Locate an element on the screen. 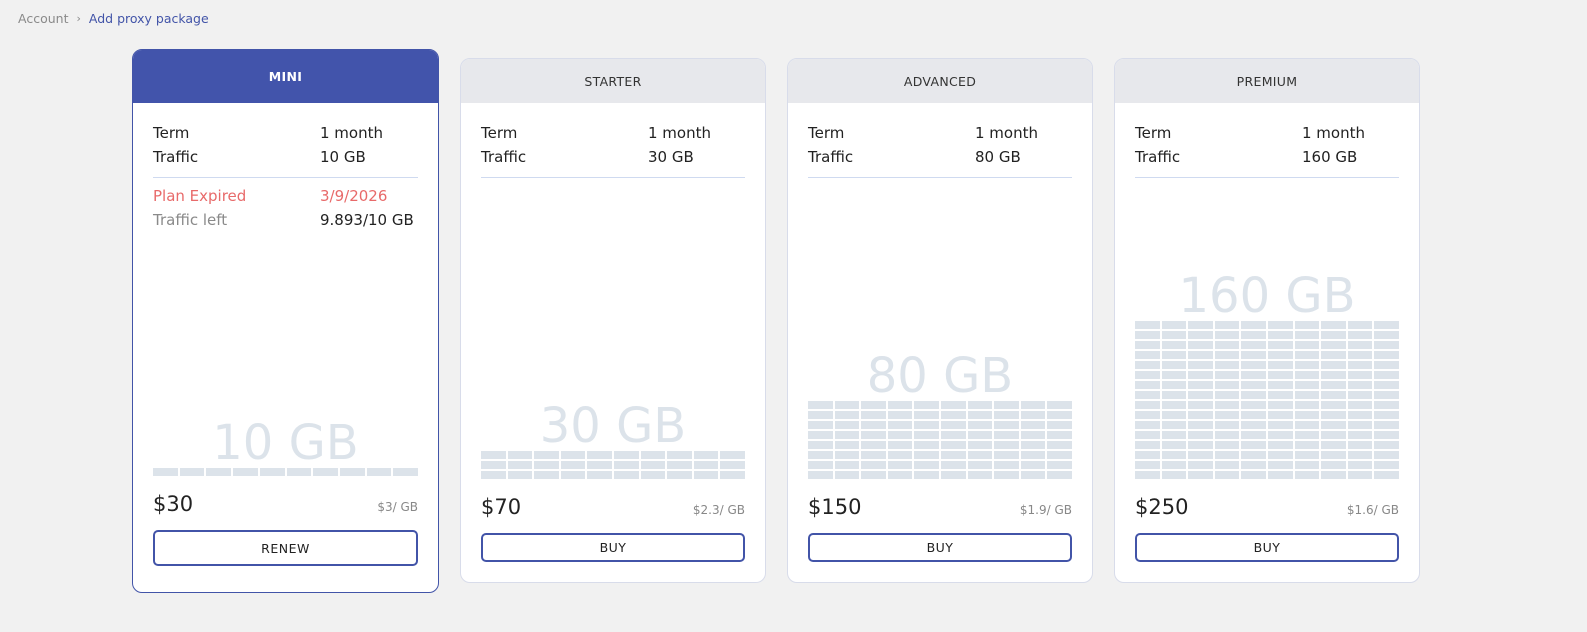 Image resolution: width=1587 pixels, height=632 pixels. breadcrumb-account: Account is located at coordinates (43, 18).